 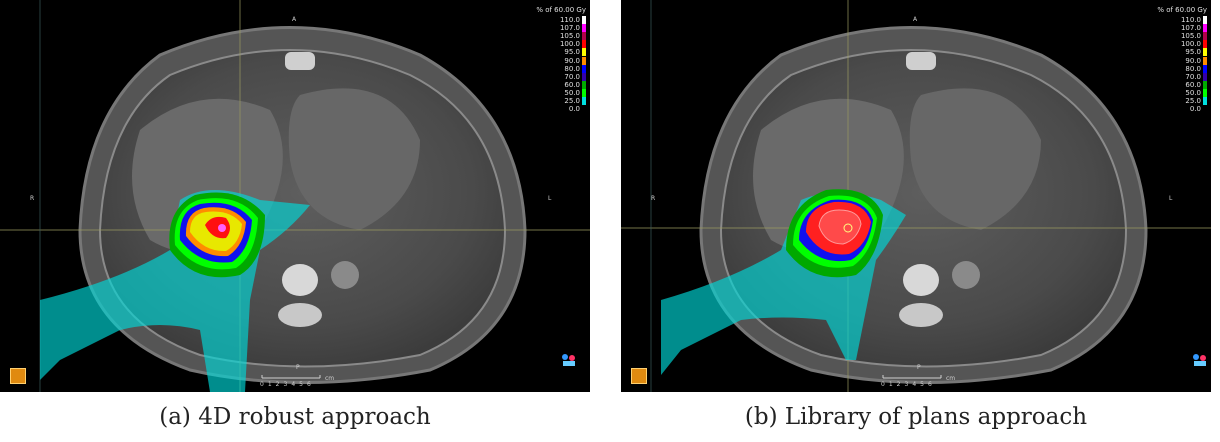 I want to click on scale-unit: cm, so click(x=951, y=378).